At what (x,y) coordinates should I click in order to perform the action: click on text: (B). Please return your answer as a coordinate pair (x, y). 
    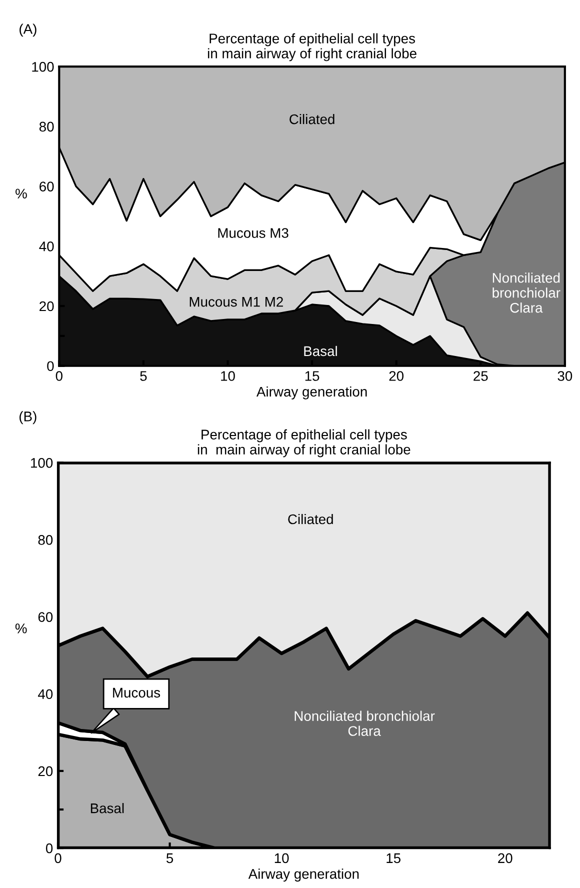
    Looking at the image, I should click on (28, 417).